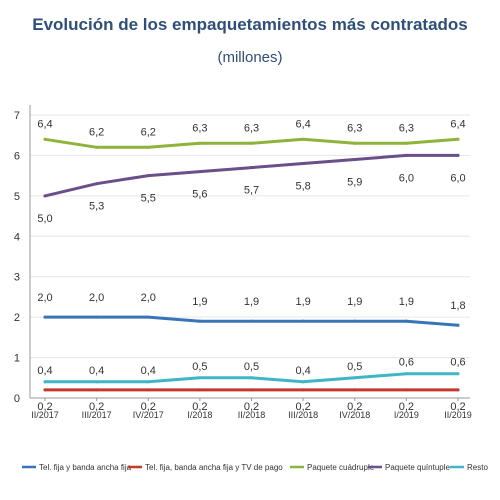 The width and height of the screenshot is (500, 500). I want to click on chart-subtitle: (millones), so click(249, 57).